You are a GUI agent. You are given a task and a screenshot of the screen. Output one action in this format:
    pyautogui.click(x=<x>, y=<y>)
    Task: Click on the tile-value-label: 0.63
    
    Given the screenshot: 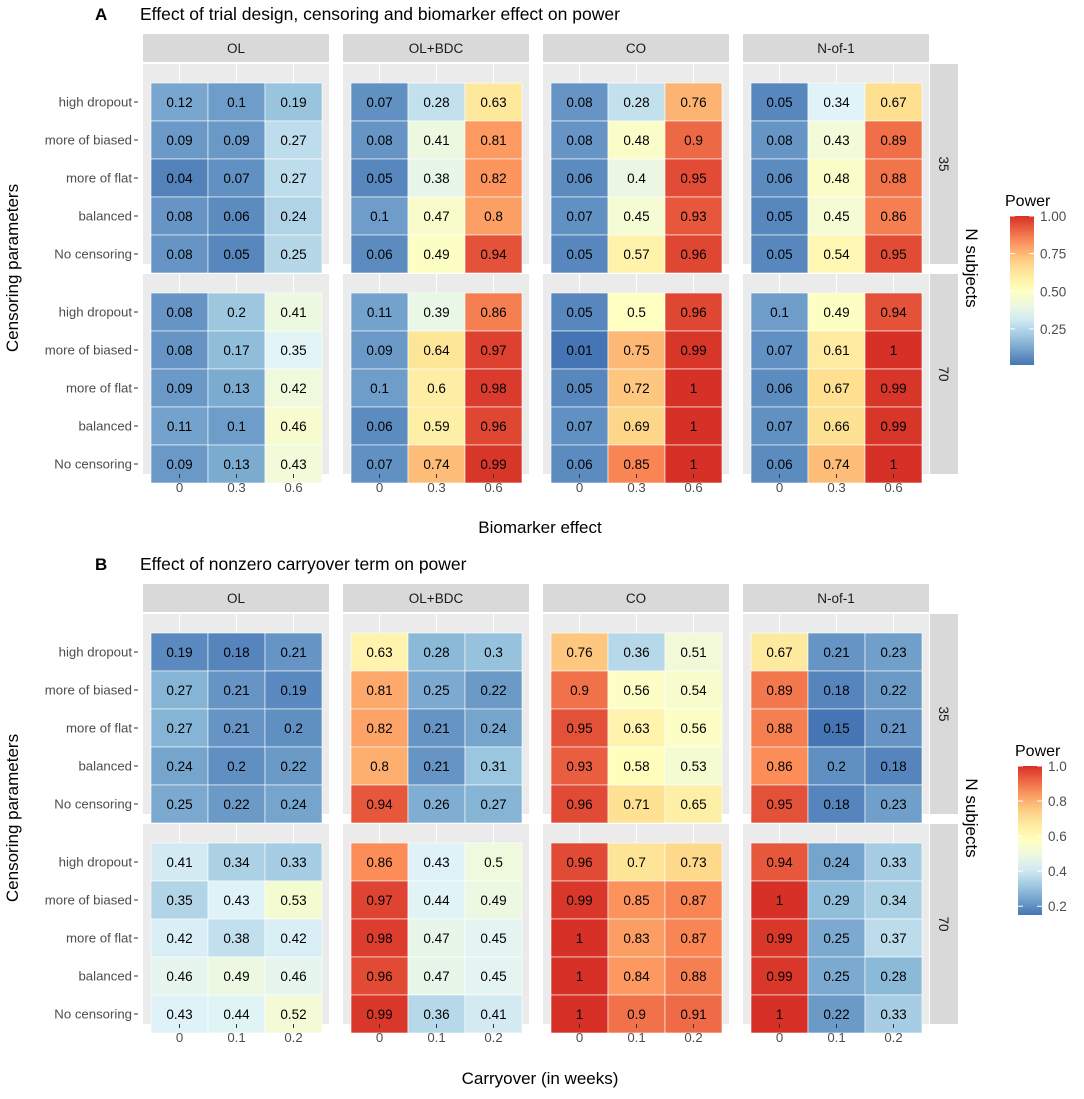 What is the action you would take?
    pyautogui.click(x=636, y=728)
    